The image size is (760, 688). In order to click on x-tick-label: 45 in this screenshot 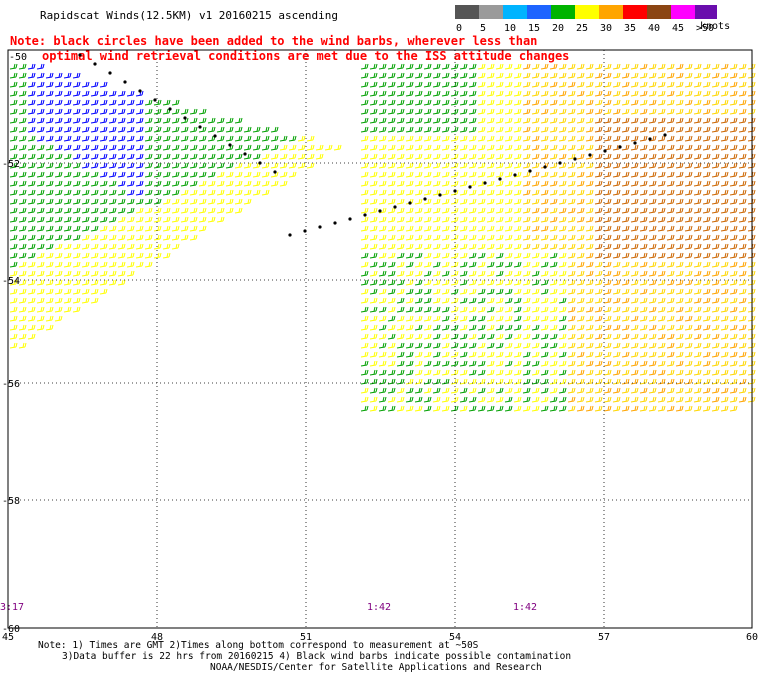, I will do `click(8, 636)`.